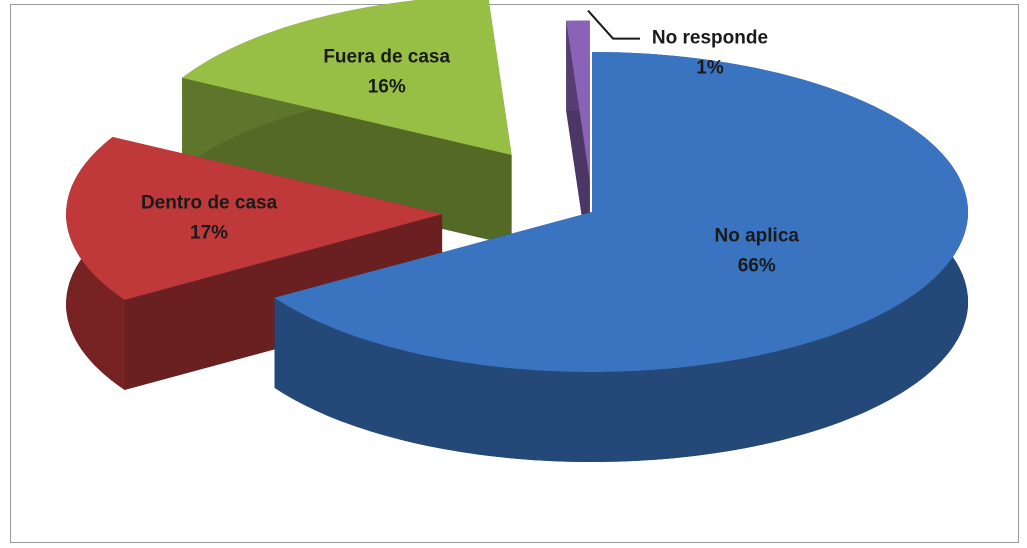 This screenshot has height=548, width=1027. What do you see at coordinates (757, 236) in the screenshot?
I see `slice-label: No aplica` at bounding box center [757, 236].